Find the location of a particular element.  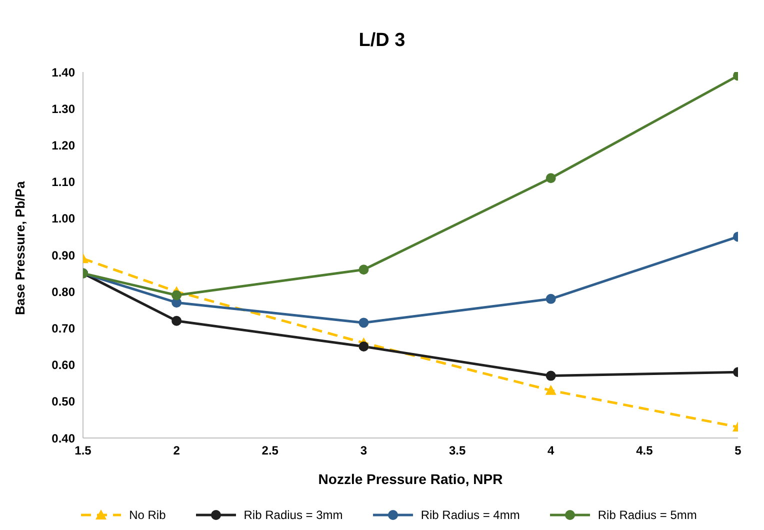

y-tick-label: 1.10 is located at coordinates (64, 182).